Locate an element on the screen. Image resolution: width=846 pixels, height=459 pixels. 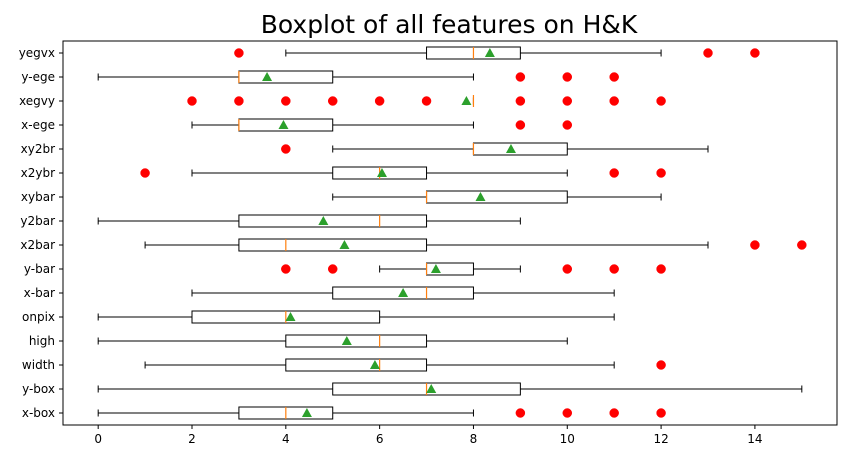
boxplot-y2bar is located at coordinates (309, 221).